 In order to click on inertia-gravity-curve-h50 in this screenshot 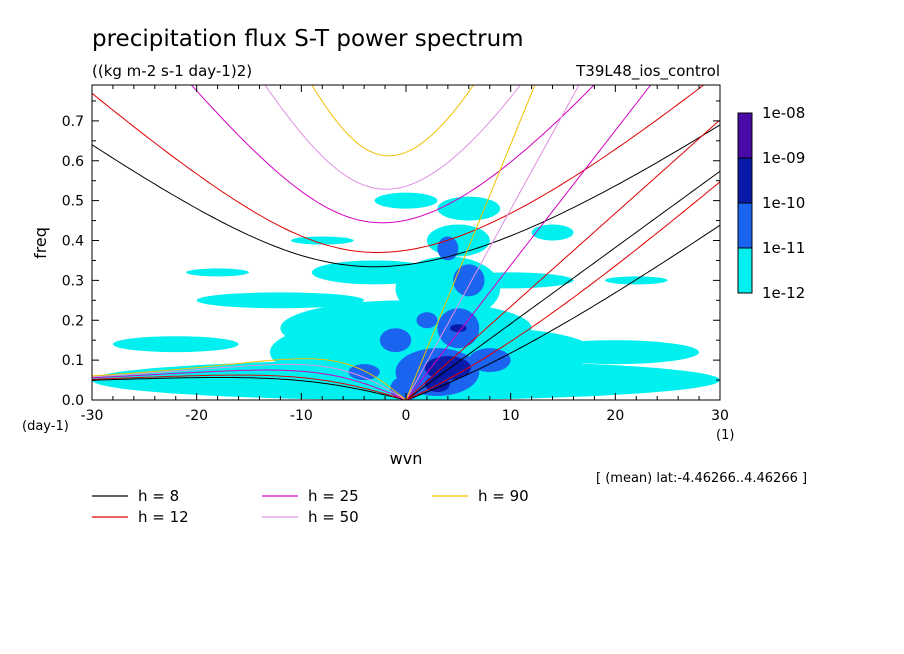, I will do `click(393, 137)`.